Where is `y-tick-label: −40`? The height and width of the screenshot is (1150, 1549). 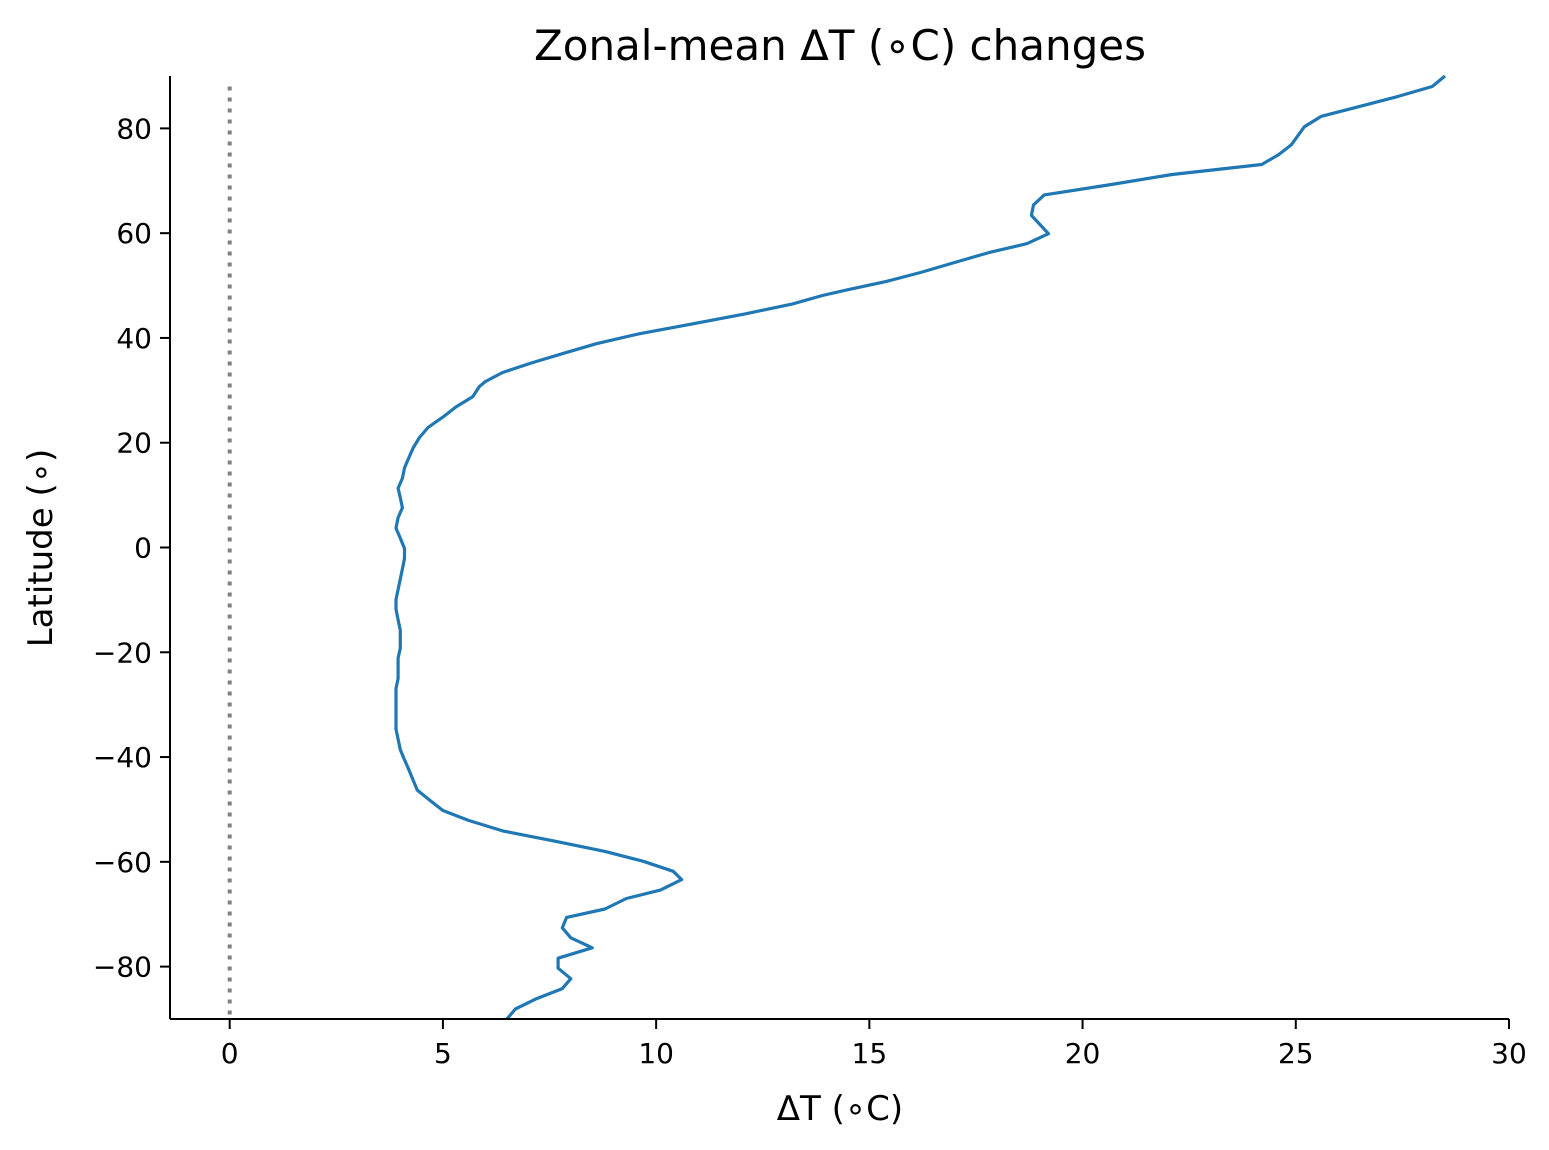 y-tick-label: −40 is located at coordinates (122, 757).